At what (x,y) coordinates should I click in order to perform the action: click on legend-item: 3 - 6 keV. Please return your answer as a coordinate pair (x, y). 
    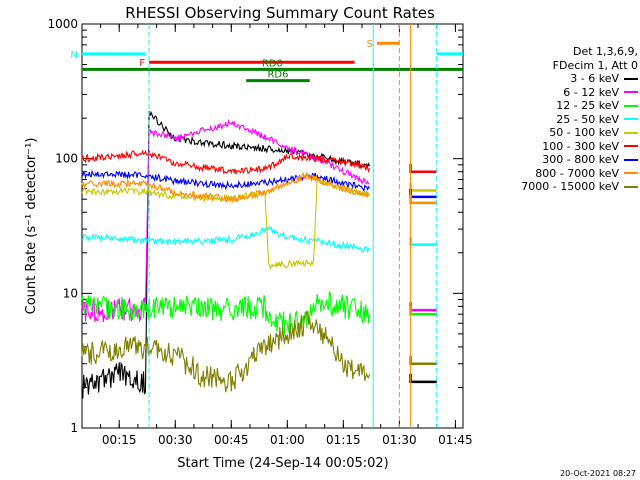
    Looking at the image, I should click on (558, 79).